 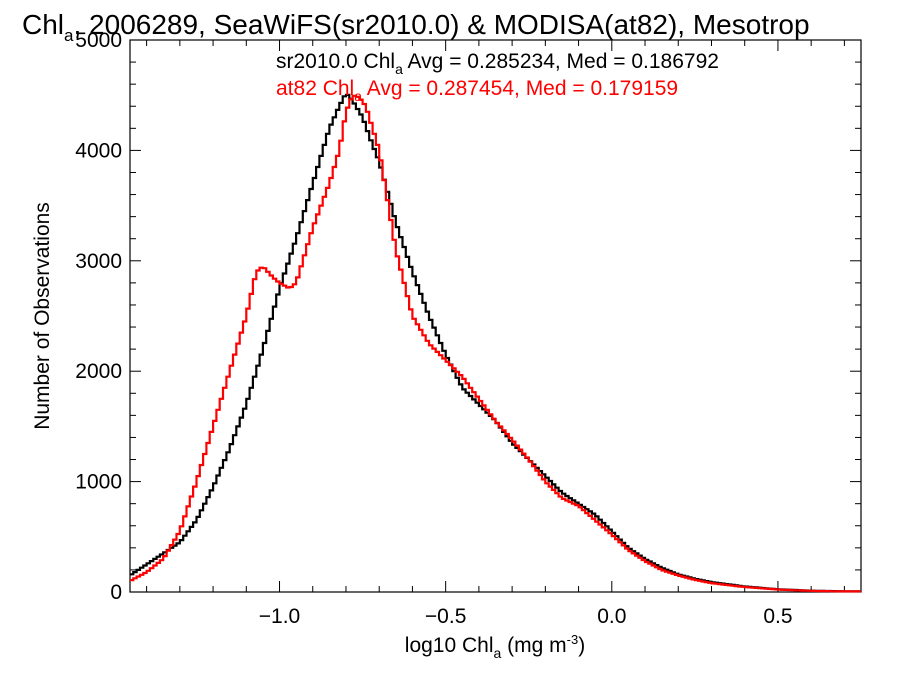 I want to click on y-tick-label: 5000, so click(x=98, y=40).